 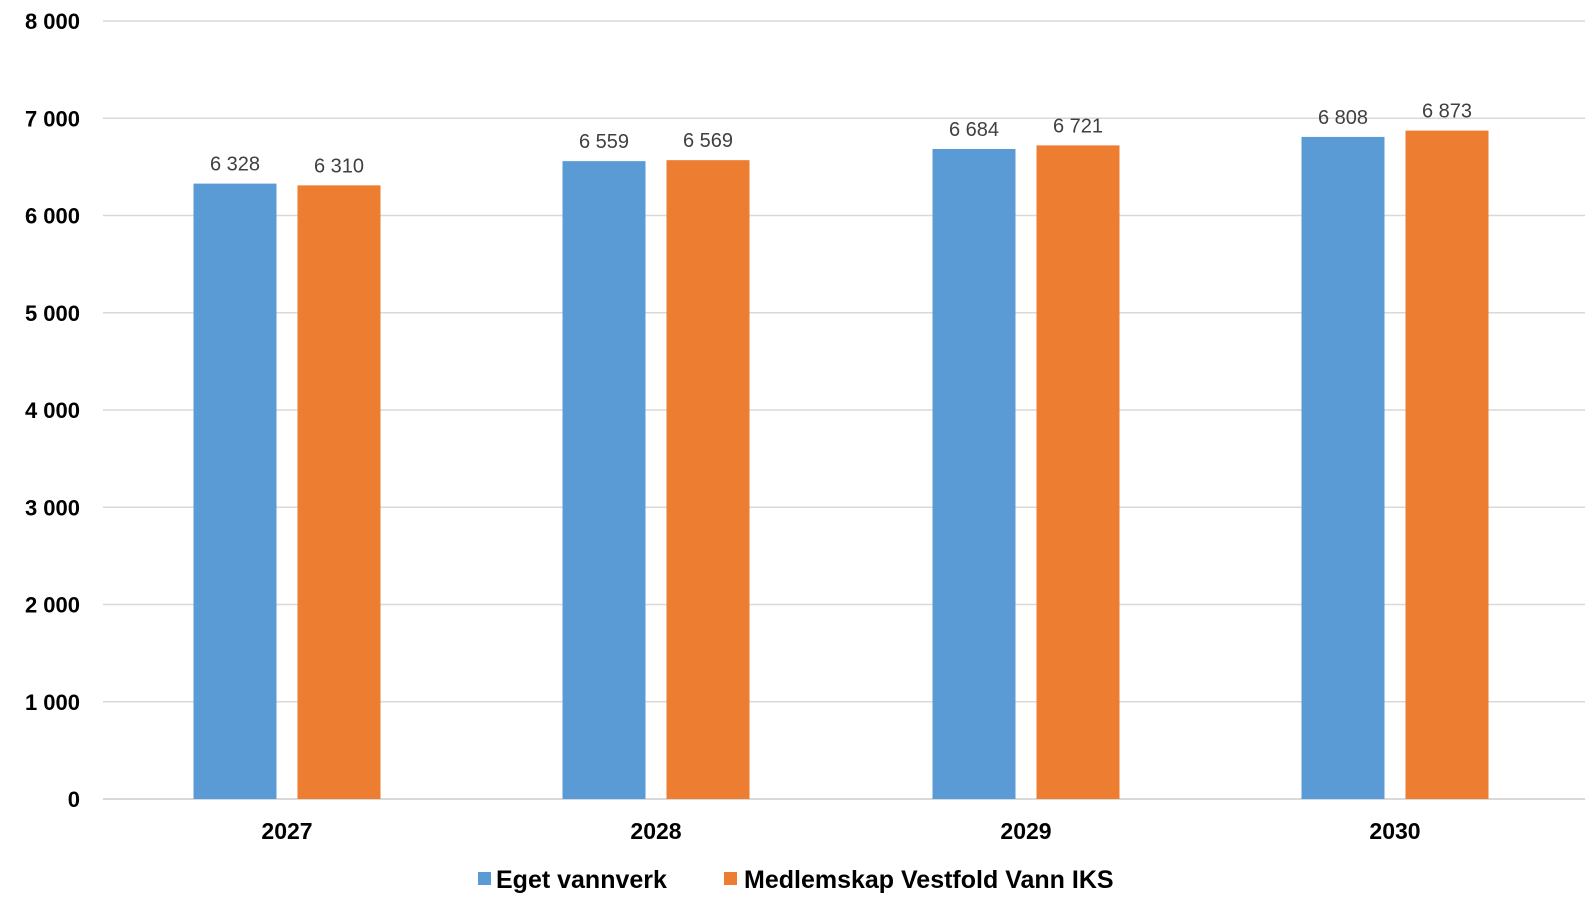 What do you see at coordinates (929, 880) in the screenshot?
I see `legend-label: Medlemskap Vestfold Vann IKS` at bounding box center [929, 880].